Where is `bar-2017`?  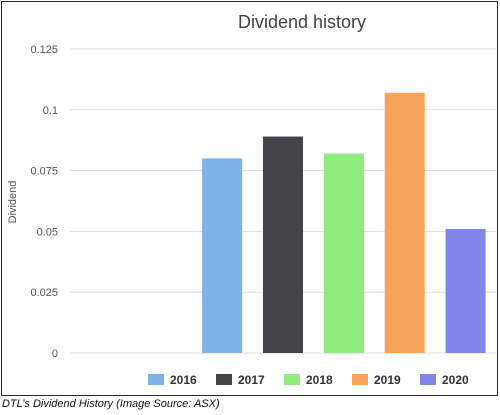
bar-2017 is located at coordinates (283, 244).